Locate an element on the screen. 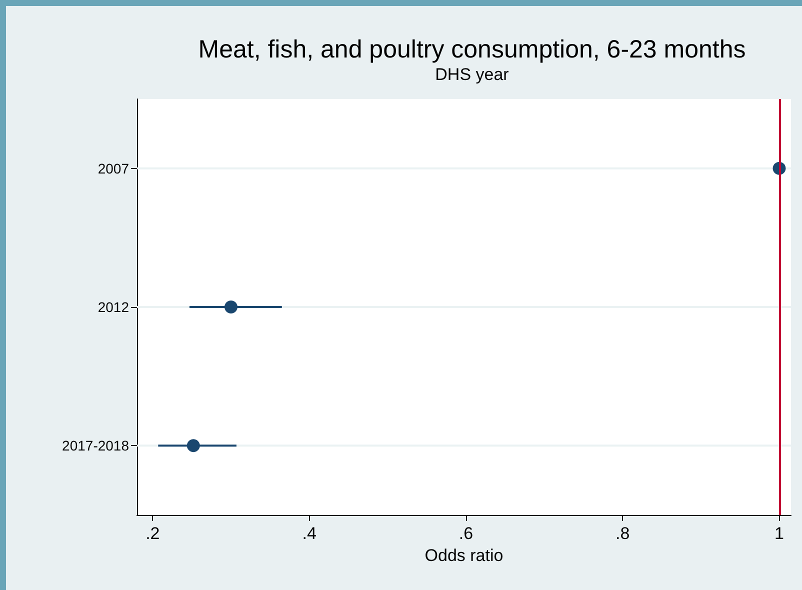 The image size is (802, 590). x-tick-label: .2 is located at coordinates (153, 533).